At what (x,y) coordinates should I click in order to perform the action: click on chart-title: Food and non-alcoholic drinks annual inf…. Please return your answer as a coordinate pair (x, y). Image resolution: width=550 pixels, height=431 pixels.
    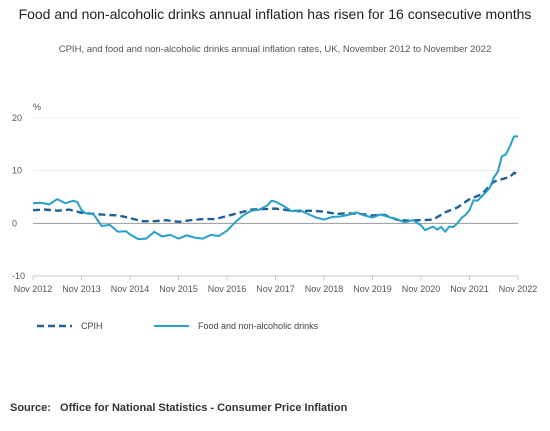
    Looking at the image, I should click on (275, 14).